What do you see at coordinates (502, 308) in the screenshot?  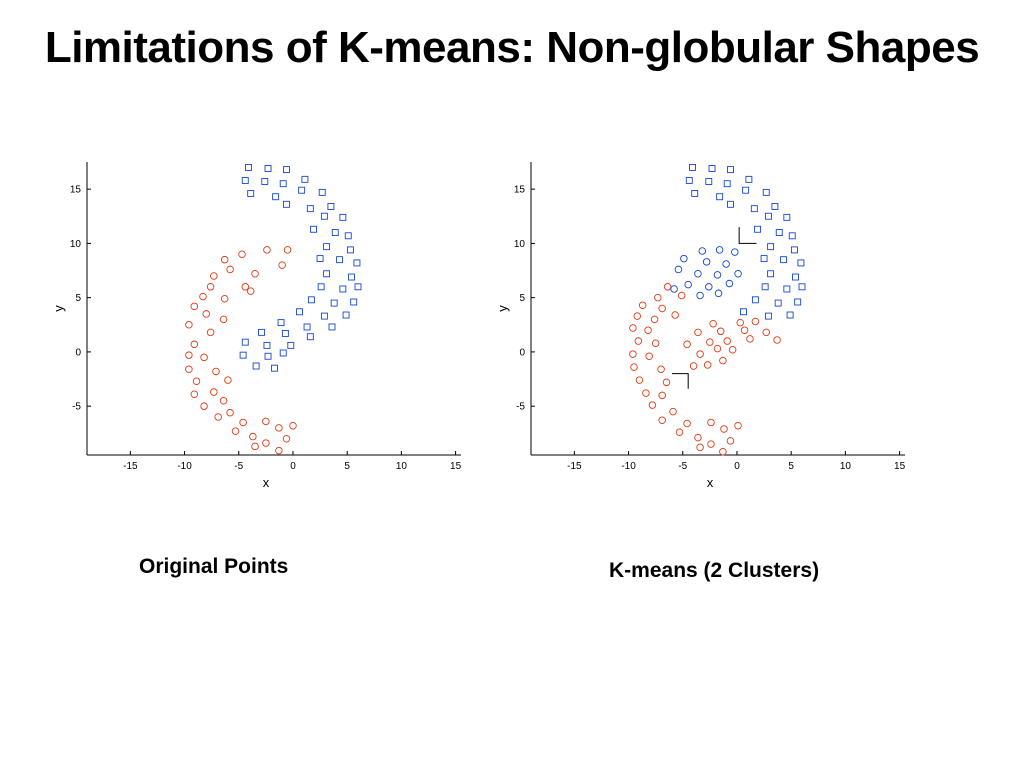 I see `y-axis-label: y` at bounding box center [502, 308].